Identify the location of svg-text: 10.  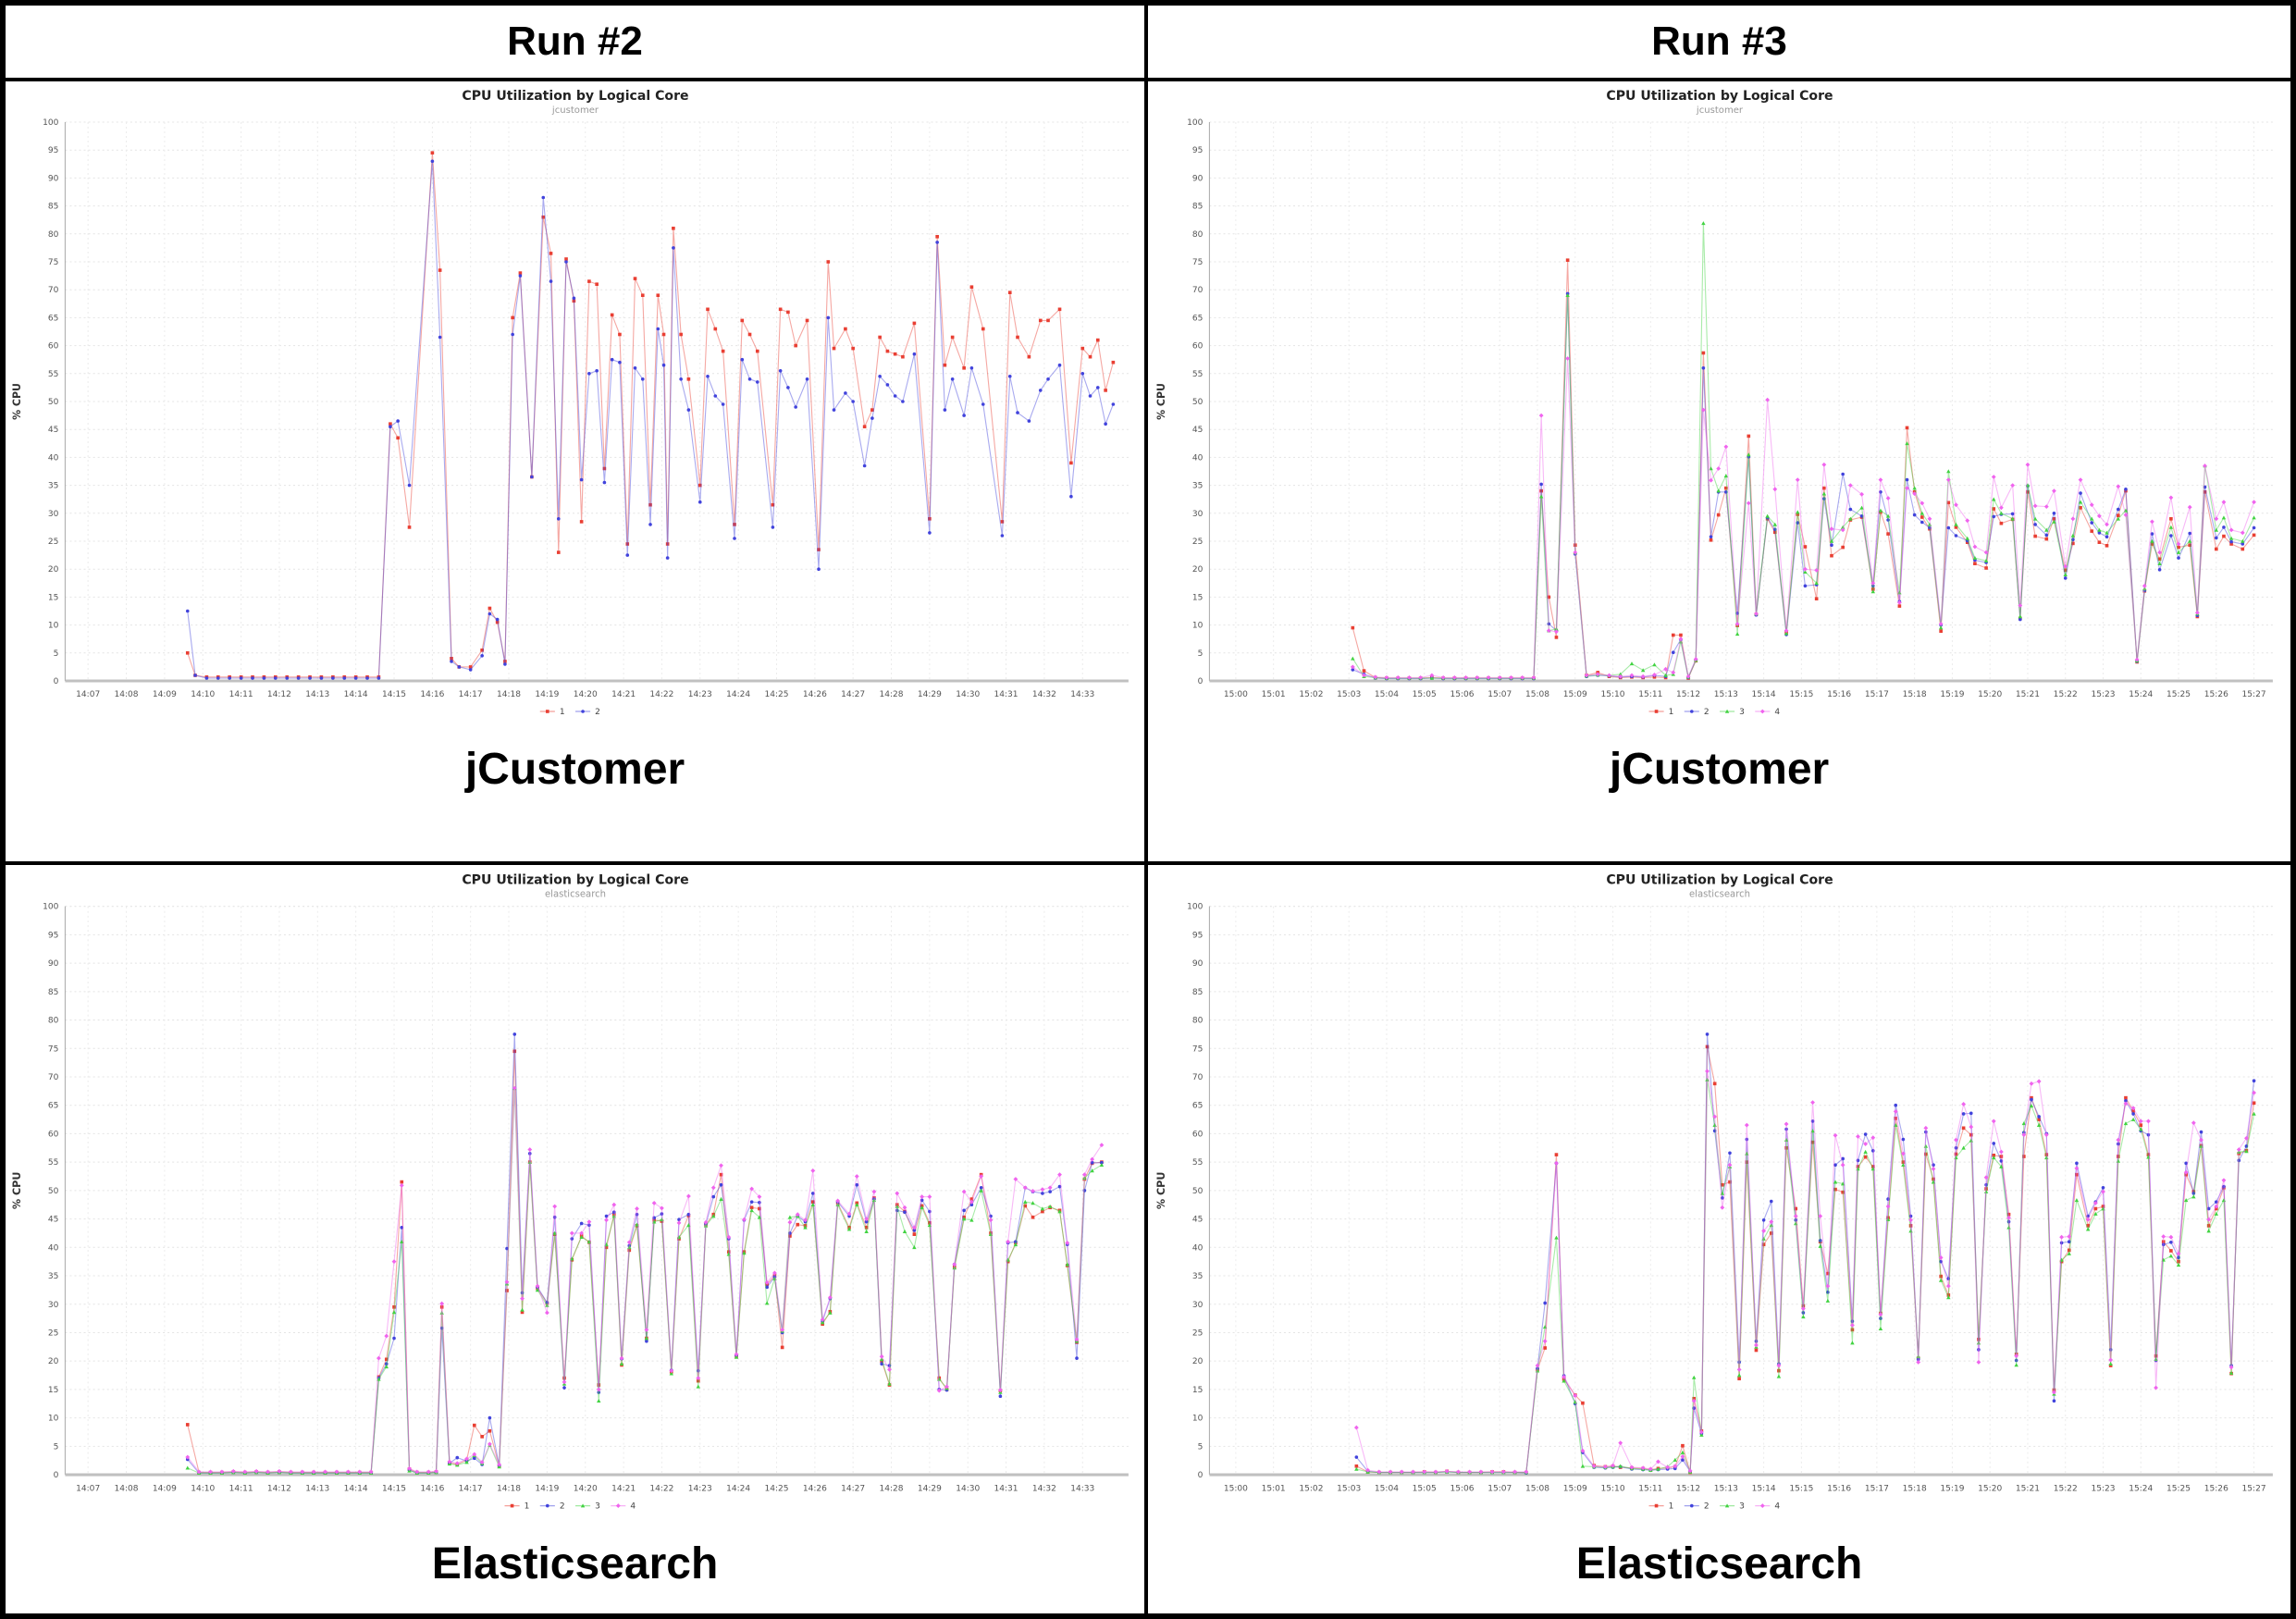
(52, 626).